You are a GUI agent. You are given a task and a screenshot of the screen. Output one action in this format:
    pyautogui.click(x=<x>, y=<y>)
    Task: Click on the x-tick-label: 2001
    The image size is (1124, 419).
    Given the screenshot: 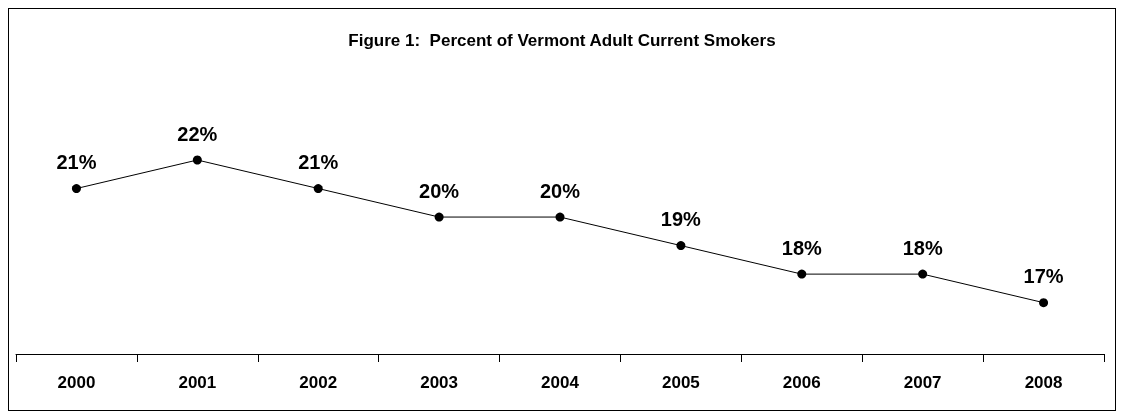 What is the action you would take?
    pyautogui.click(x=197, y=382)
    